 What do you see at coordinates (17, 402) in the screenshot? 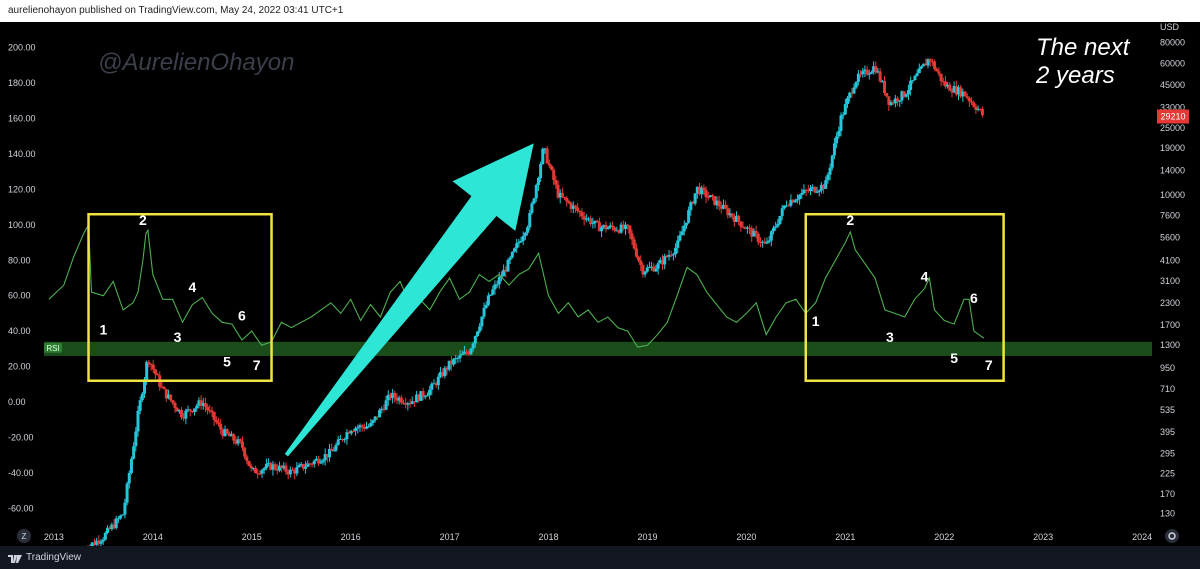
I see `left-axis-tick: 0.00` at bounding box center [17, 402].